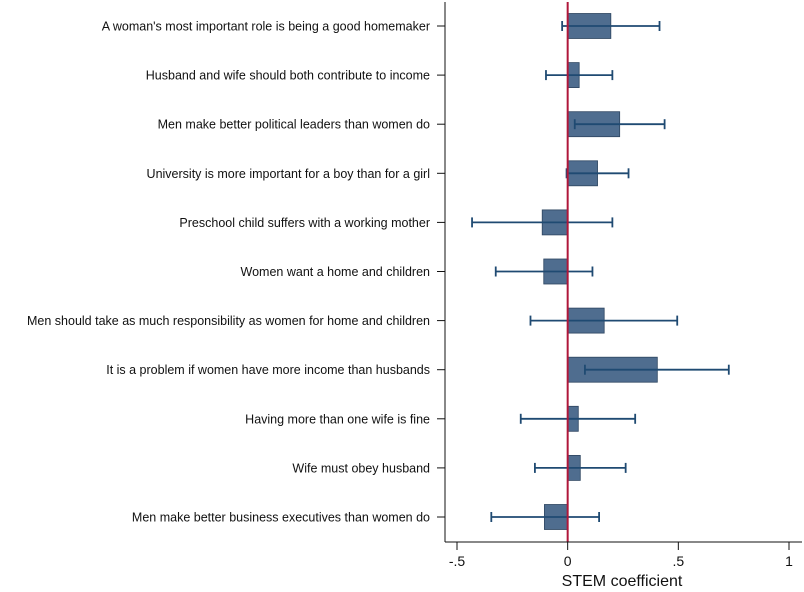  Describe the element at coordinates (337, 419) in the screenshot. I see `category-label: Having more than one wife is fine` at that location.